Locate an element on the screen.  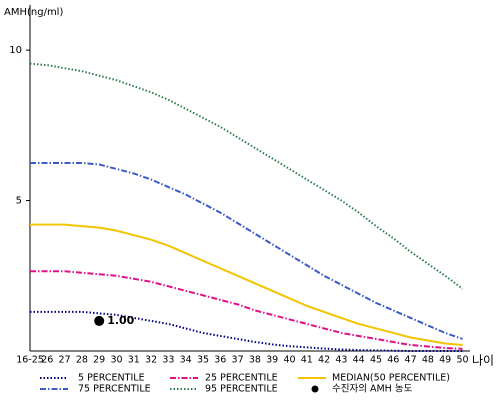
x-tick-label: 50 is located at coordinates (462, 360).